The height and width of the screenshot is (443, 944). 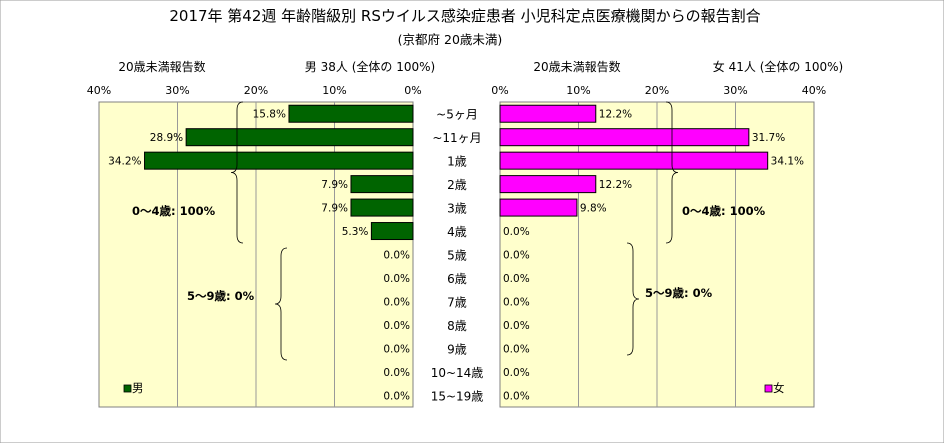 I want to click on male-tick-label: 40%, so click(x=99, y=90).